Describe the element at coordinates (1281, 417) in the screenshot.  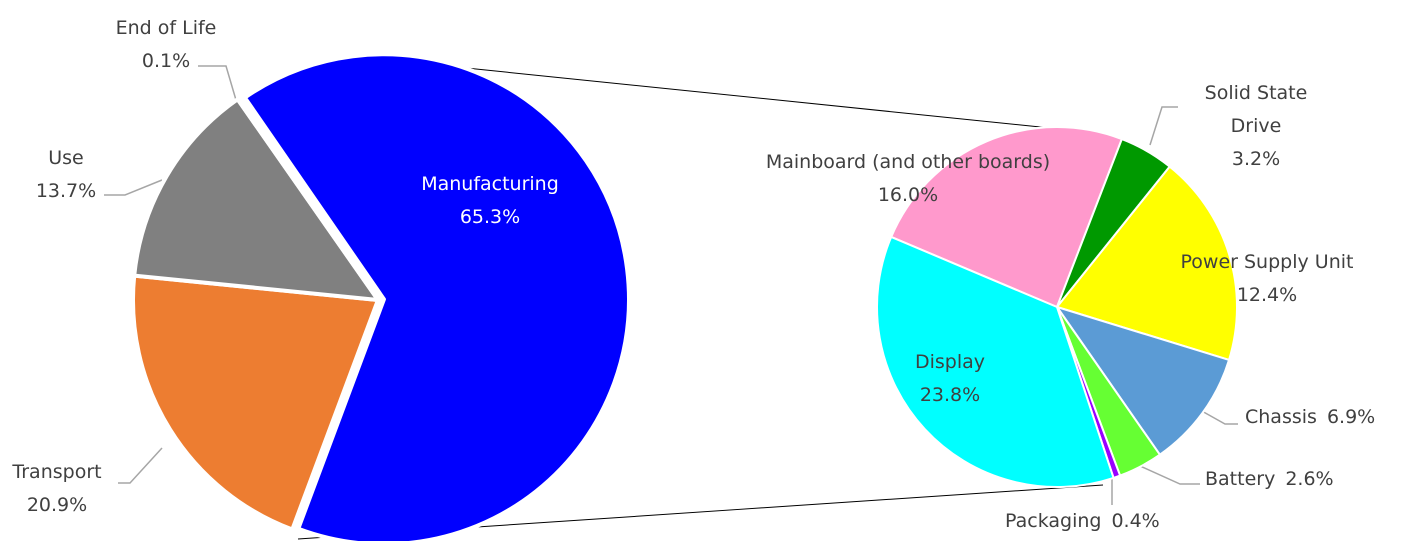
I see `slice-name: Chassis` at that location.